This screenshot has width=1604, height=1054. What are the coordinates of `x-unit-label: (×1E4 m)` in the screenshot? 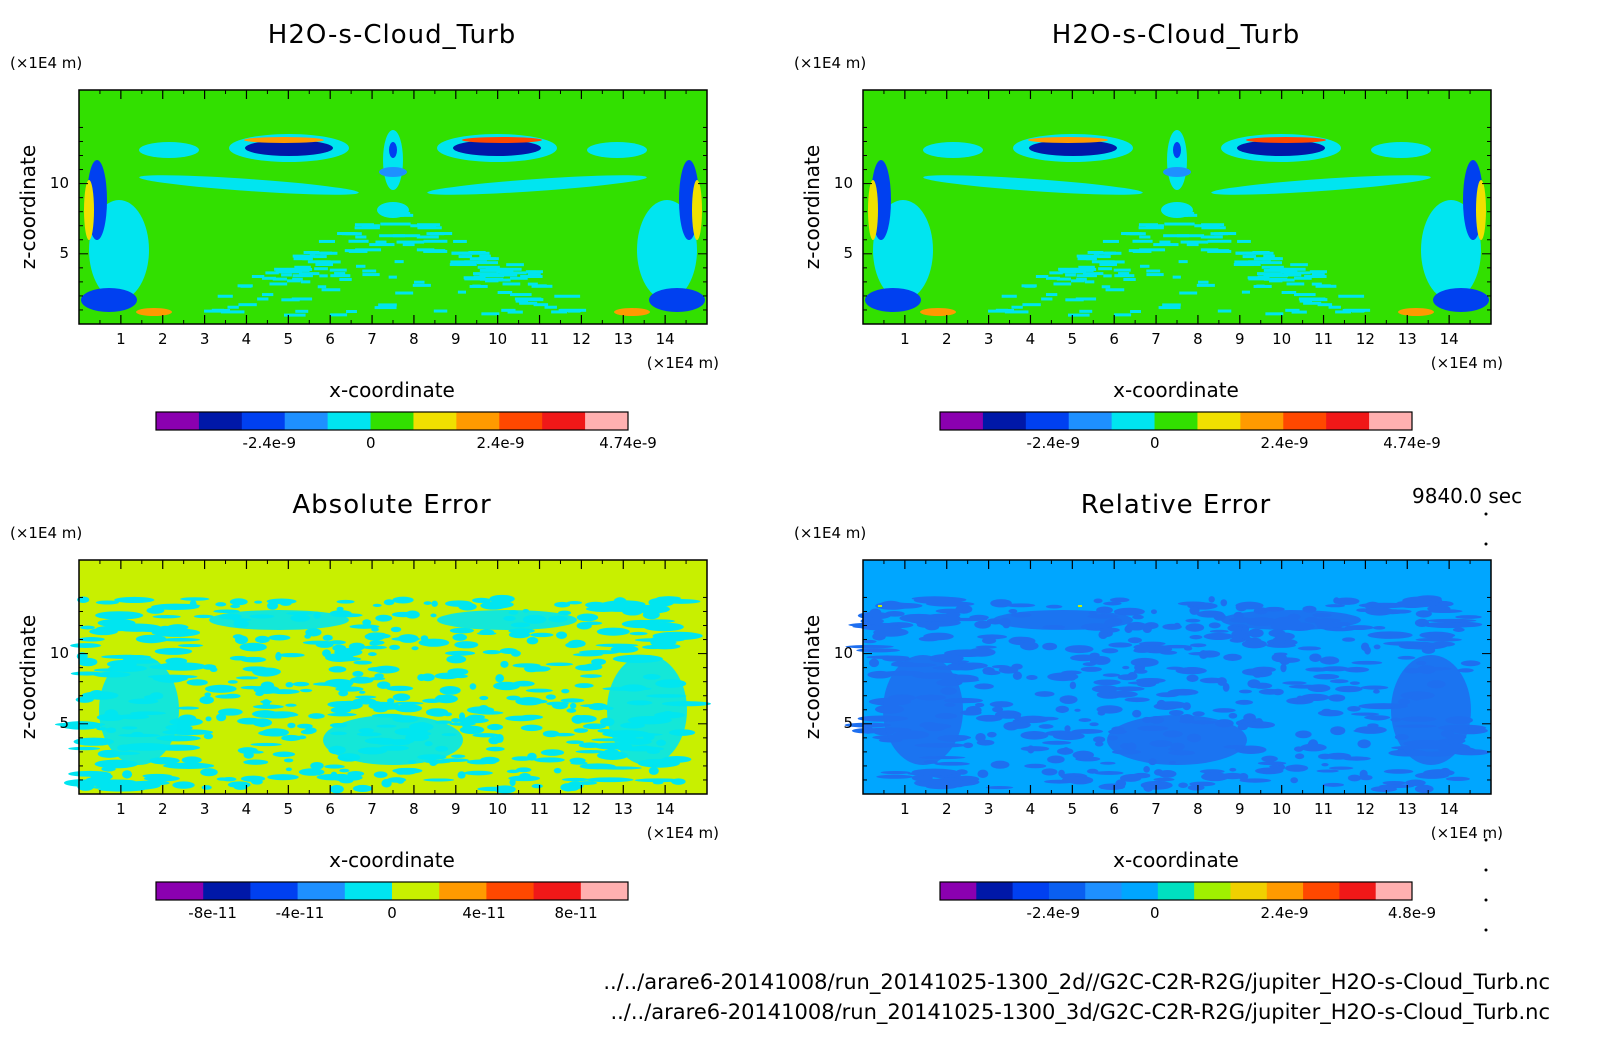 It's located at (682, 363).